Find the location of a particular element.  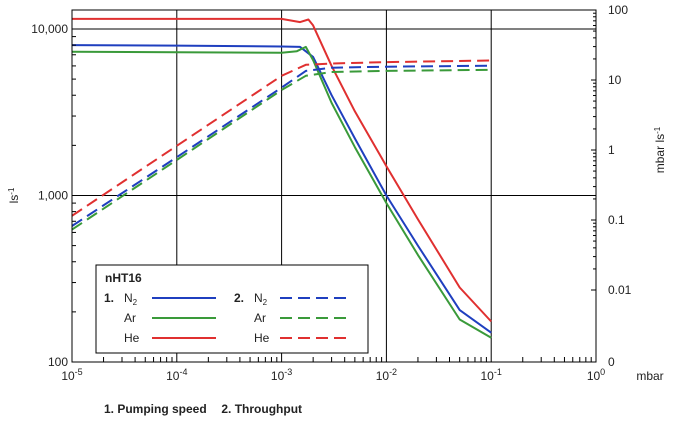

legend-group-number: 2. is located at coordinates (239, 298).